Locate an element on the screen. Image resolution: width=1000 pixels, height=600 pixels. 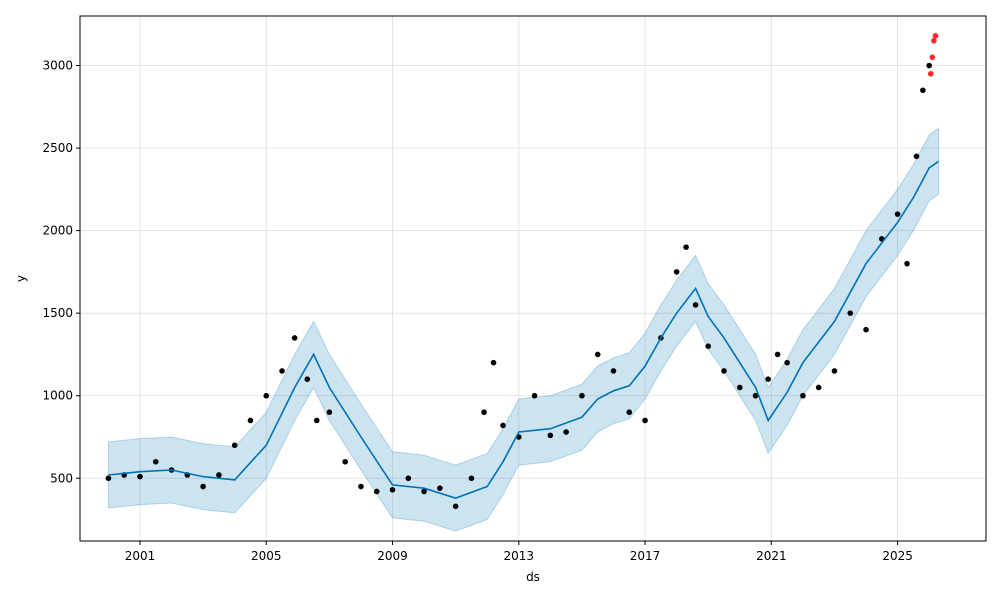
x-tick-label: 2013 is located at coordinates (519, 556).